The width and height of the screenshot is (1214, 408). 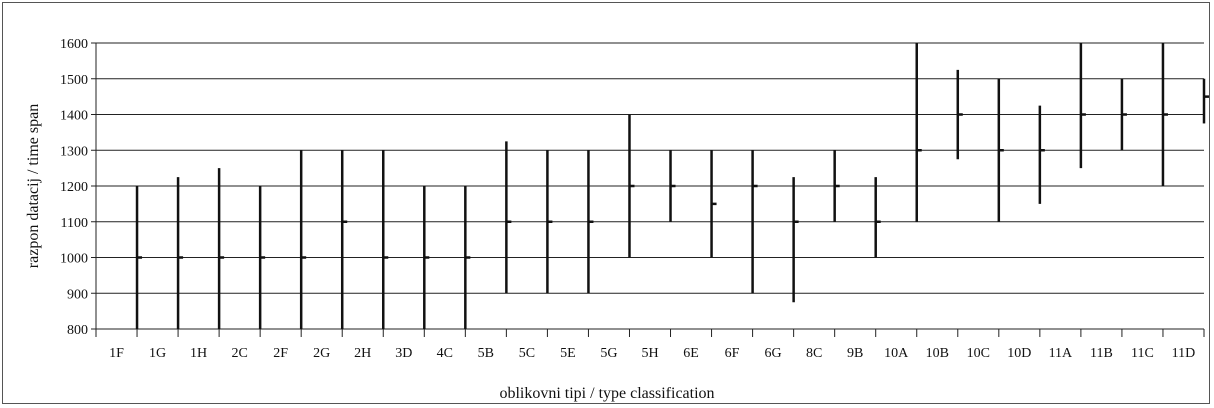 What do you see at coordinates (74, 80) in the screenshot?
I see `y-tick-label-1500: 1500` at bounding box center [74, 80].